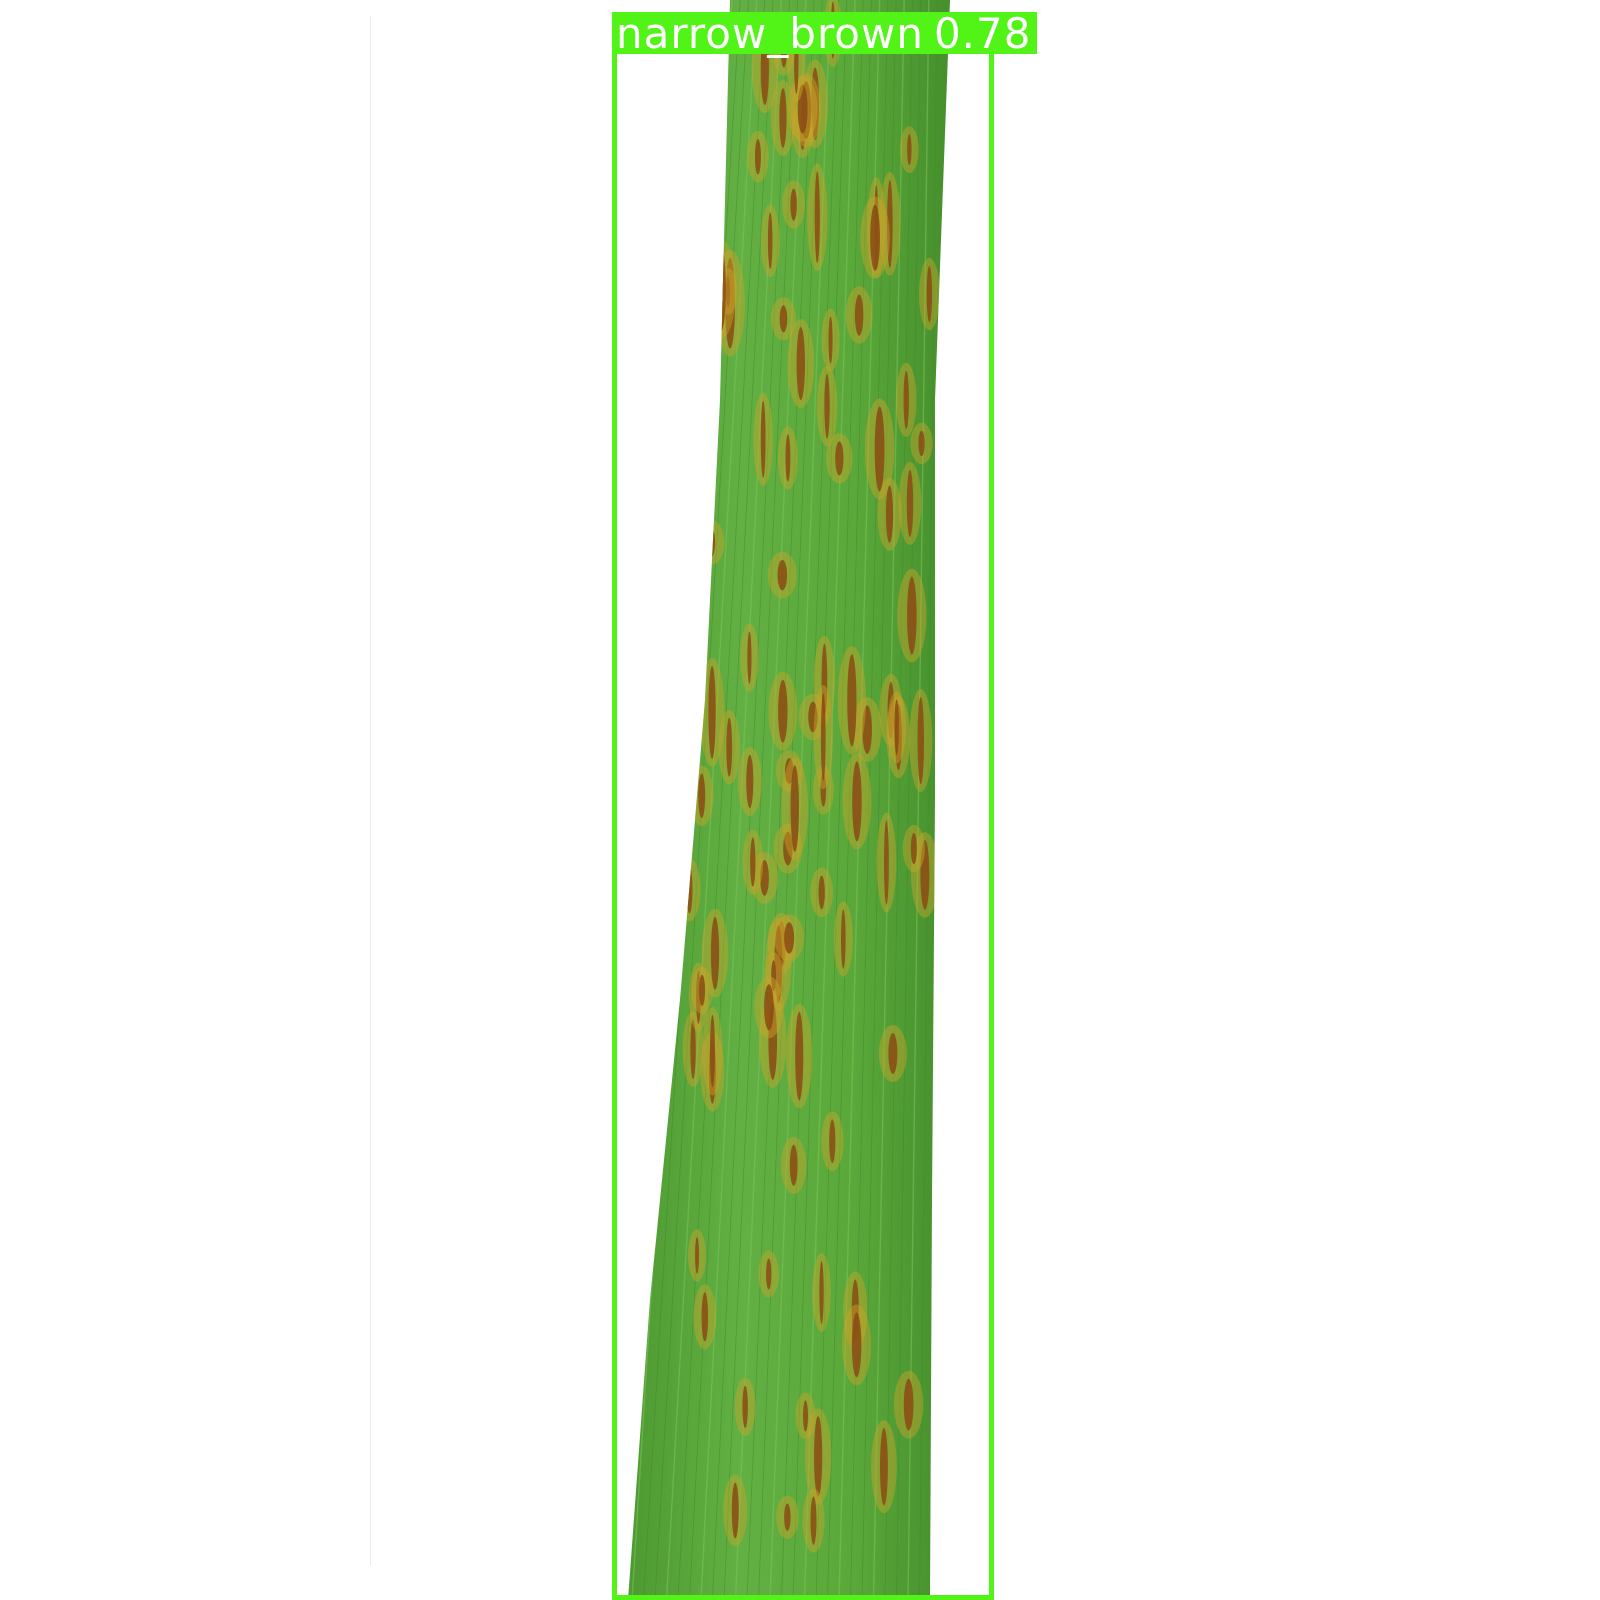  Describe the element at coordinates (770, 33) in the screenshot. I see `detection-class: narrow_brown` at that location.